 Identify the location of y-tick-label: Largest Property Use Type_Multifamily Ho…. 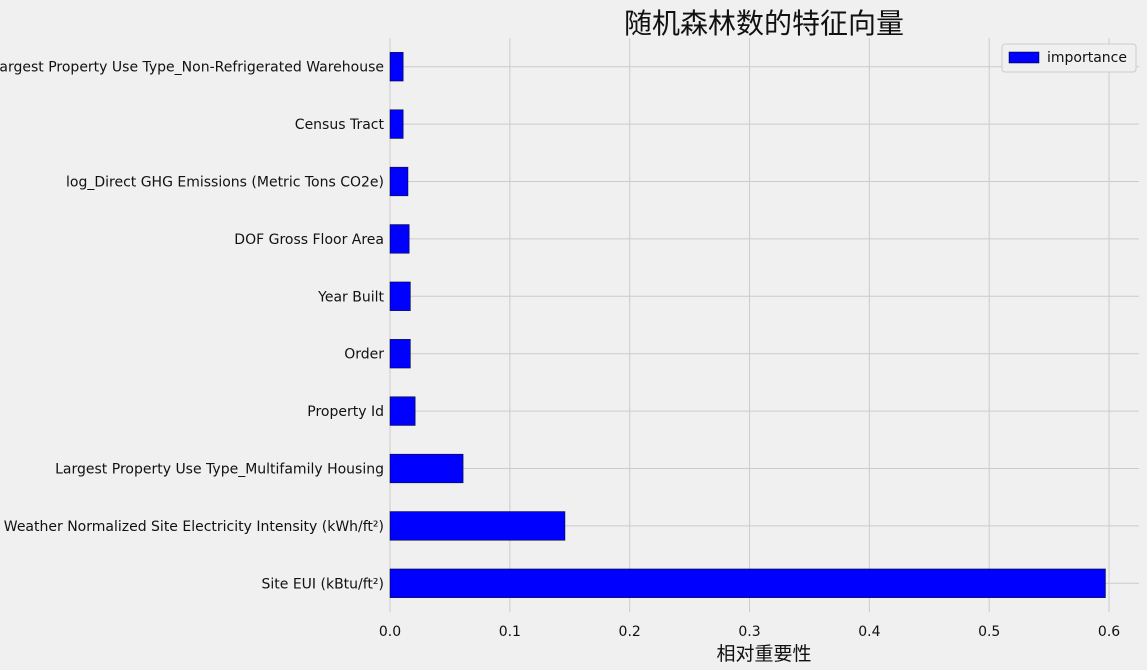
(219, 470).